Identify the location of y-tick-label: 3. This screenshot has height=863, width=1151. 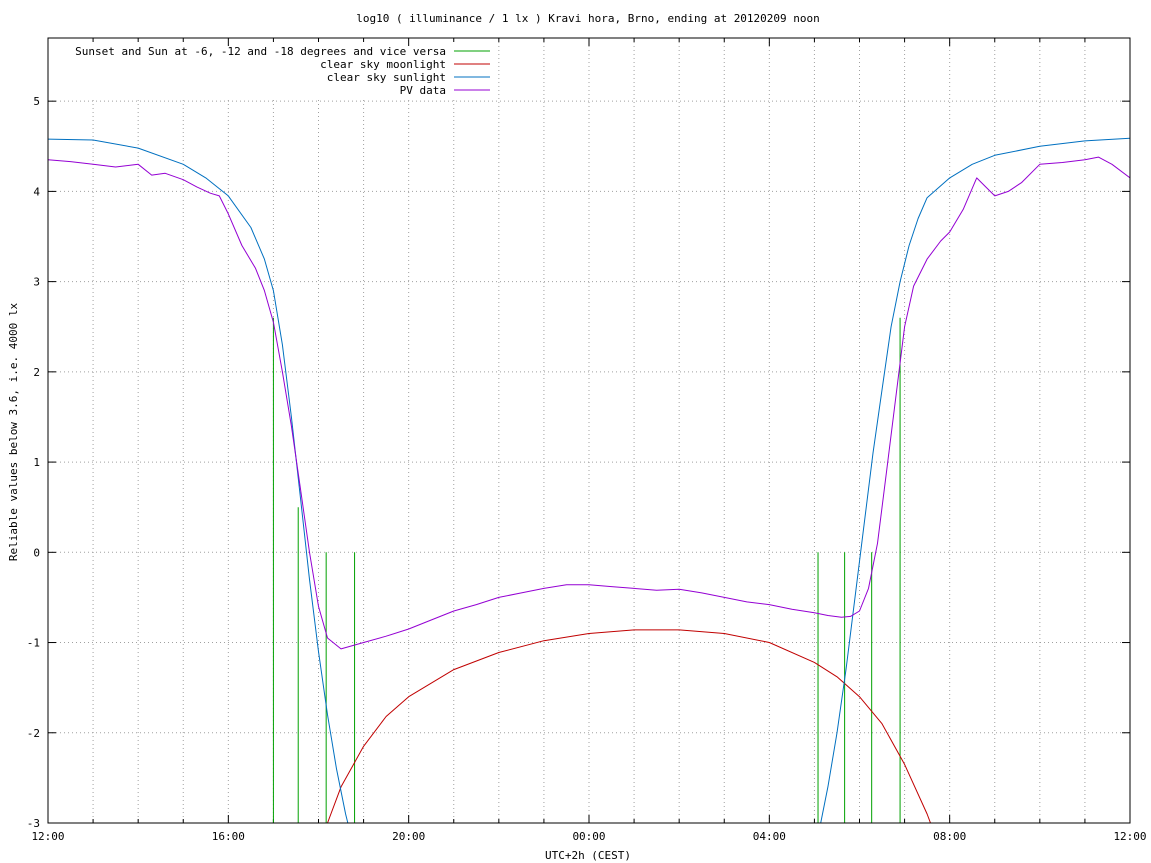
(36, 282).